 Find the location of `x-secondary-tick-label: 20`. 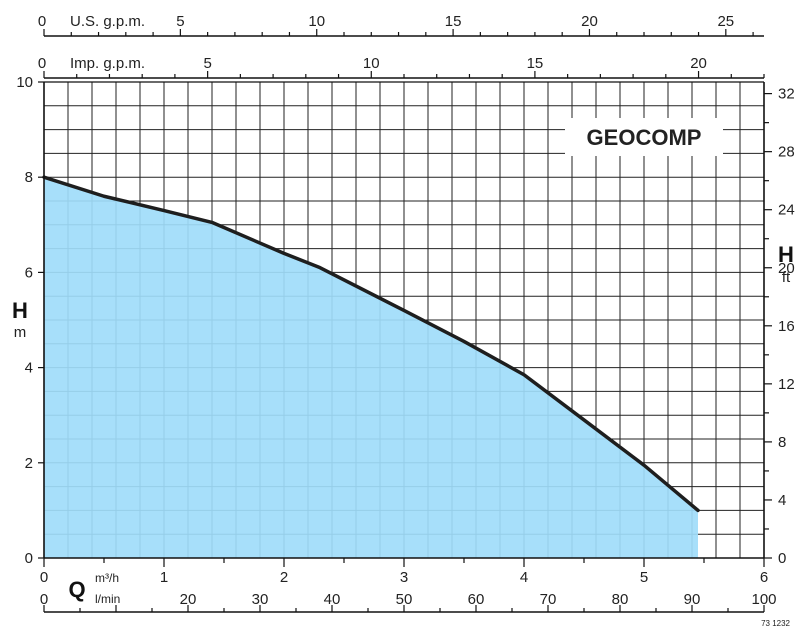

x-secondary-tick-label: 20 is located at coordinates (188, 599).